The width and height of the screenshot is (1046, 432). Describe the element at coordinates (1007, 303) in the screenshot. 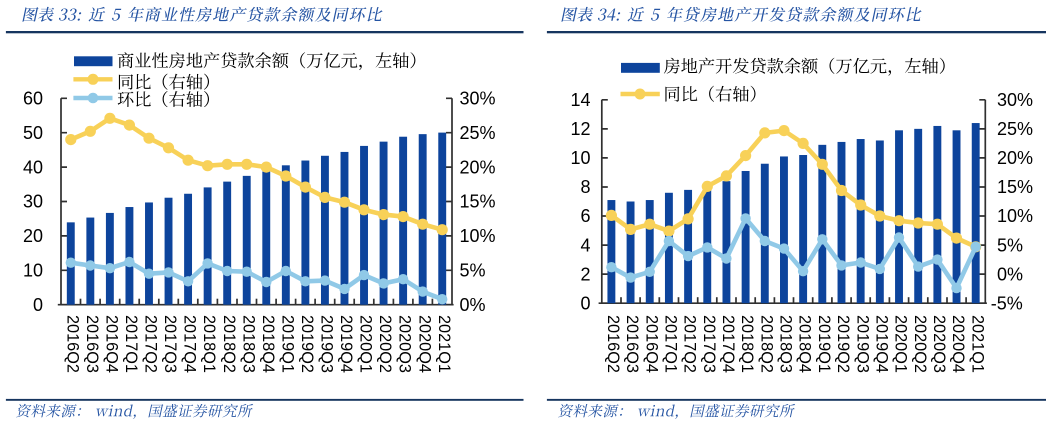

I see `svg-text: -5%` at that location.